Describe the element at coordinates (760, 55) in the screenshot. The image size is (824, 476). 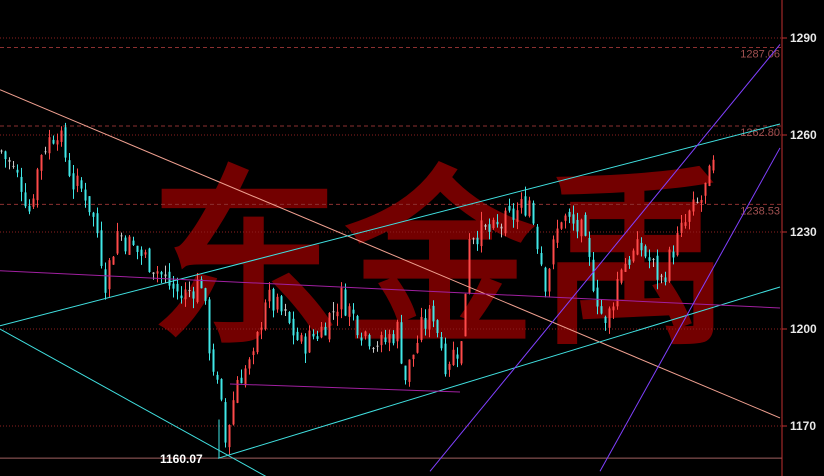
I see `level-label: 1287.06` at that location.